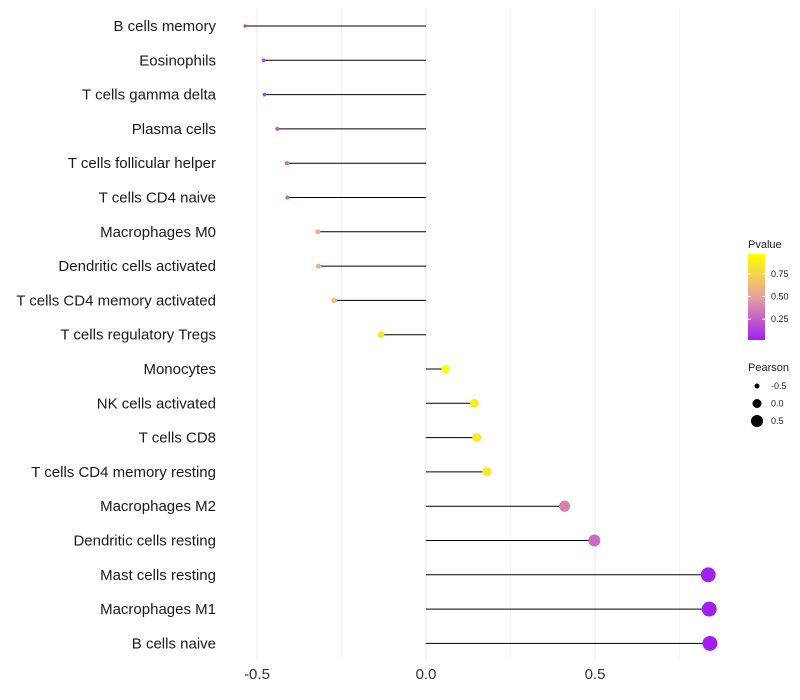 This screenshot has width=800, height=700. What do you see at coordinates (138, 335) in the screenshot?
I see `y-axis-label: T cells regulatory Tregs` at bounding box center [138, 335].